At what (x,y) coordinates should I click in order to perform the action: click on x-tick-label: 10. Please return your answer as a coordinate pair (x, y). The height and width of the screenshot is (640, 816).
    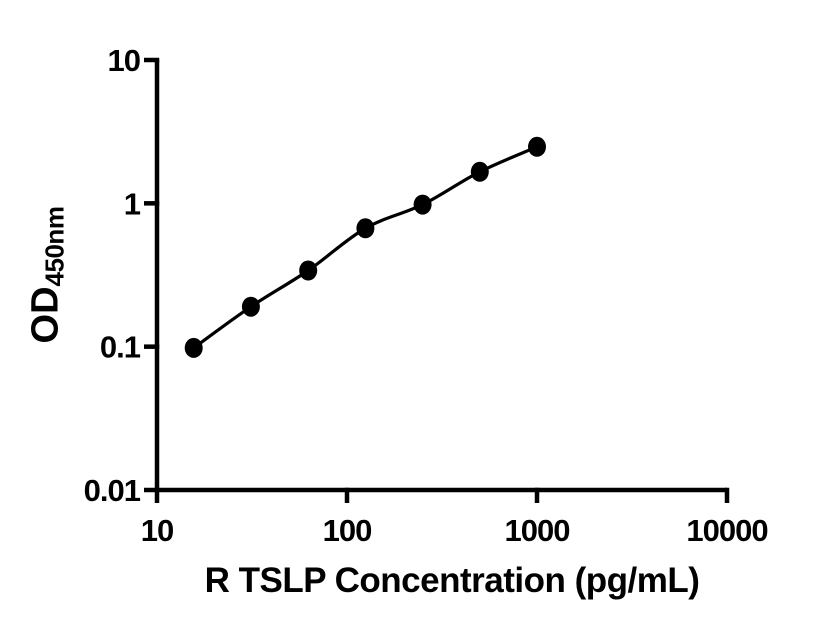
    Looking at the image, I should click on (157, 530).